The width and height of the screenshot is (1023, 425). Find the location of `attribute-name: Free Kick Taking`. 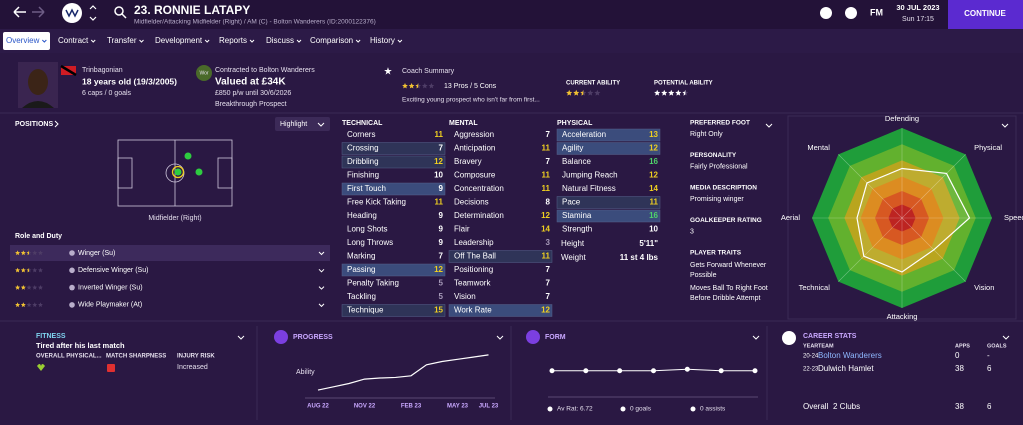

attribute-name: Free Kick Taking is located at coordinates (376, 202).